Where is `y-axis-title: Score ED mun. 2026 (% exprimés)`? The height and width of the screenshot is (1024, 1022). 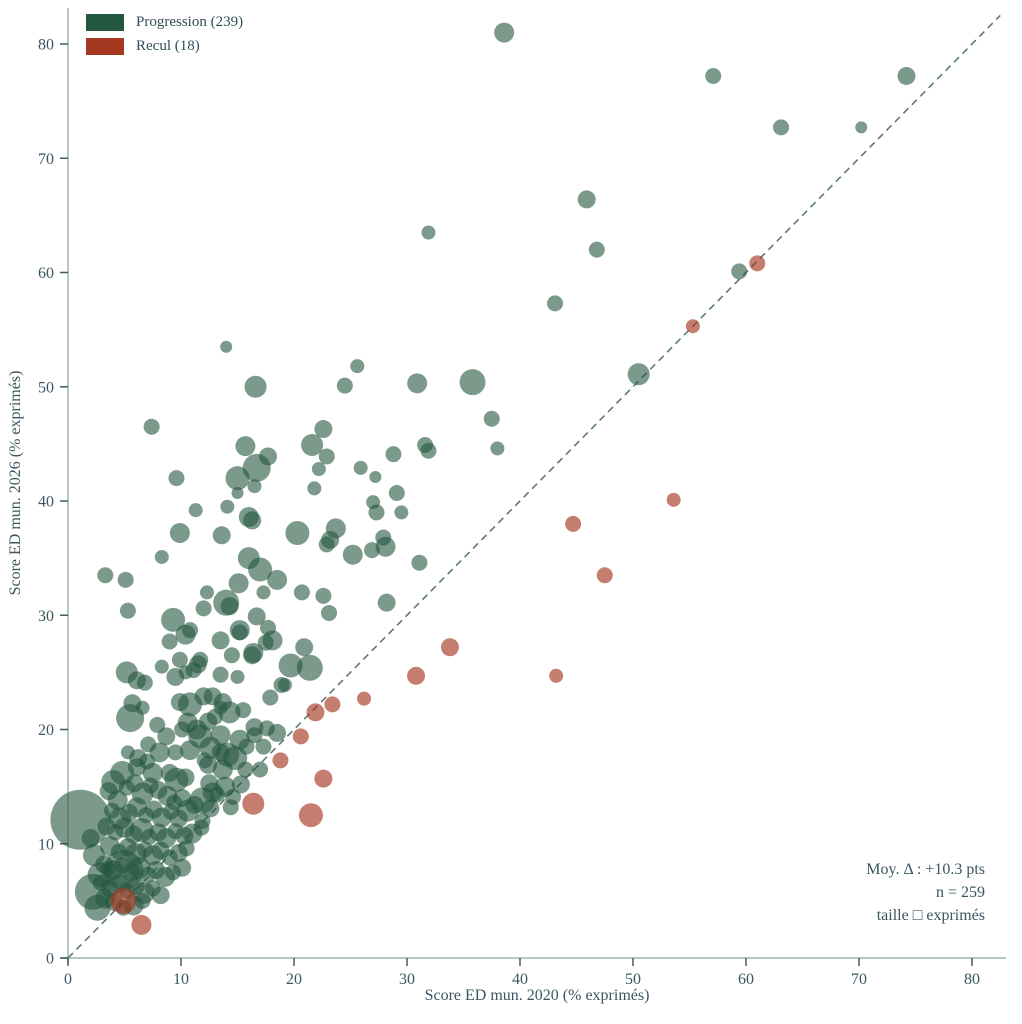 y-axis-title: Score ED mun. 2026 (% exprimés) is located at coordinates (15, 483).